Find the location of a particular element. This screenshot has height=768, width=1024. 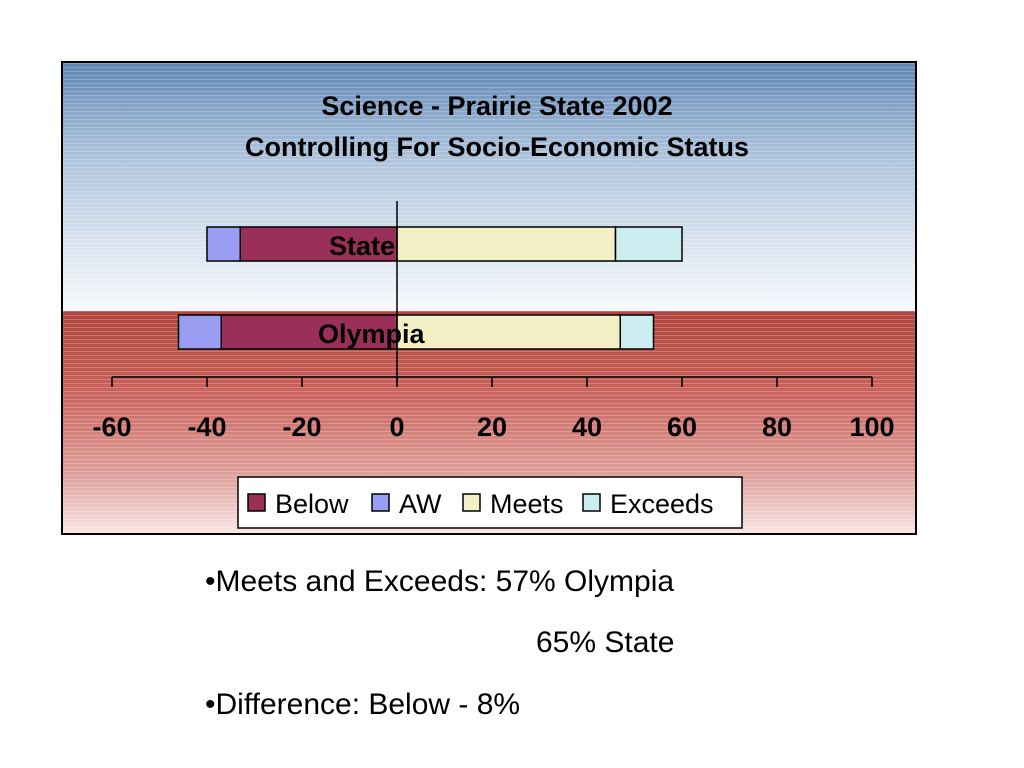

note-meets-exceeds: •Meets and Exceeds: 57% Olympia is located at coordinates (440, 581).